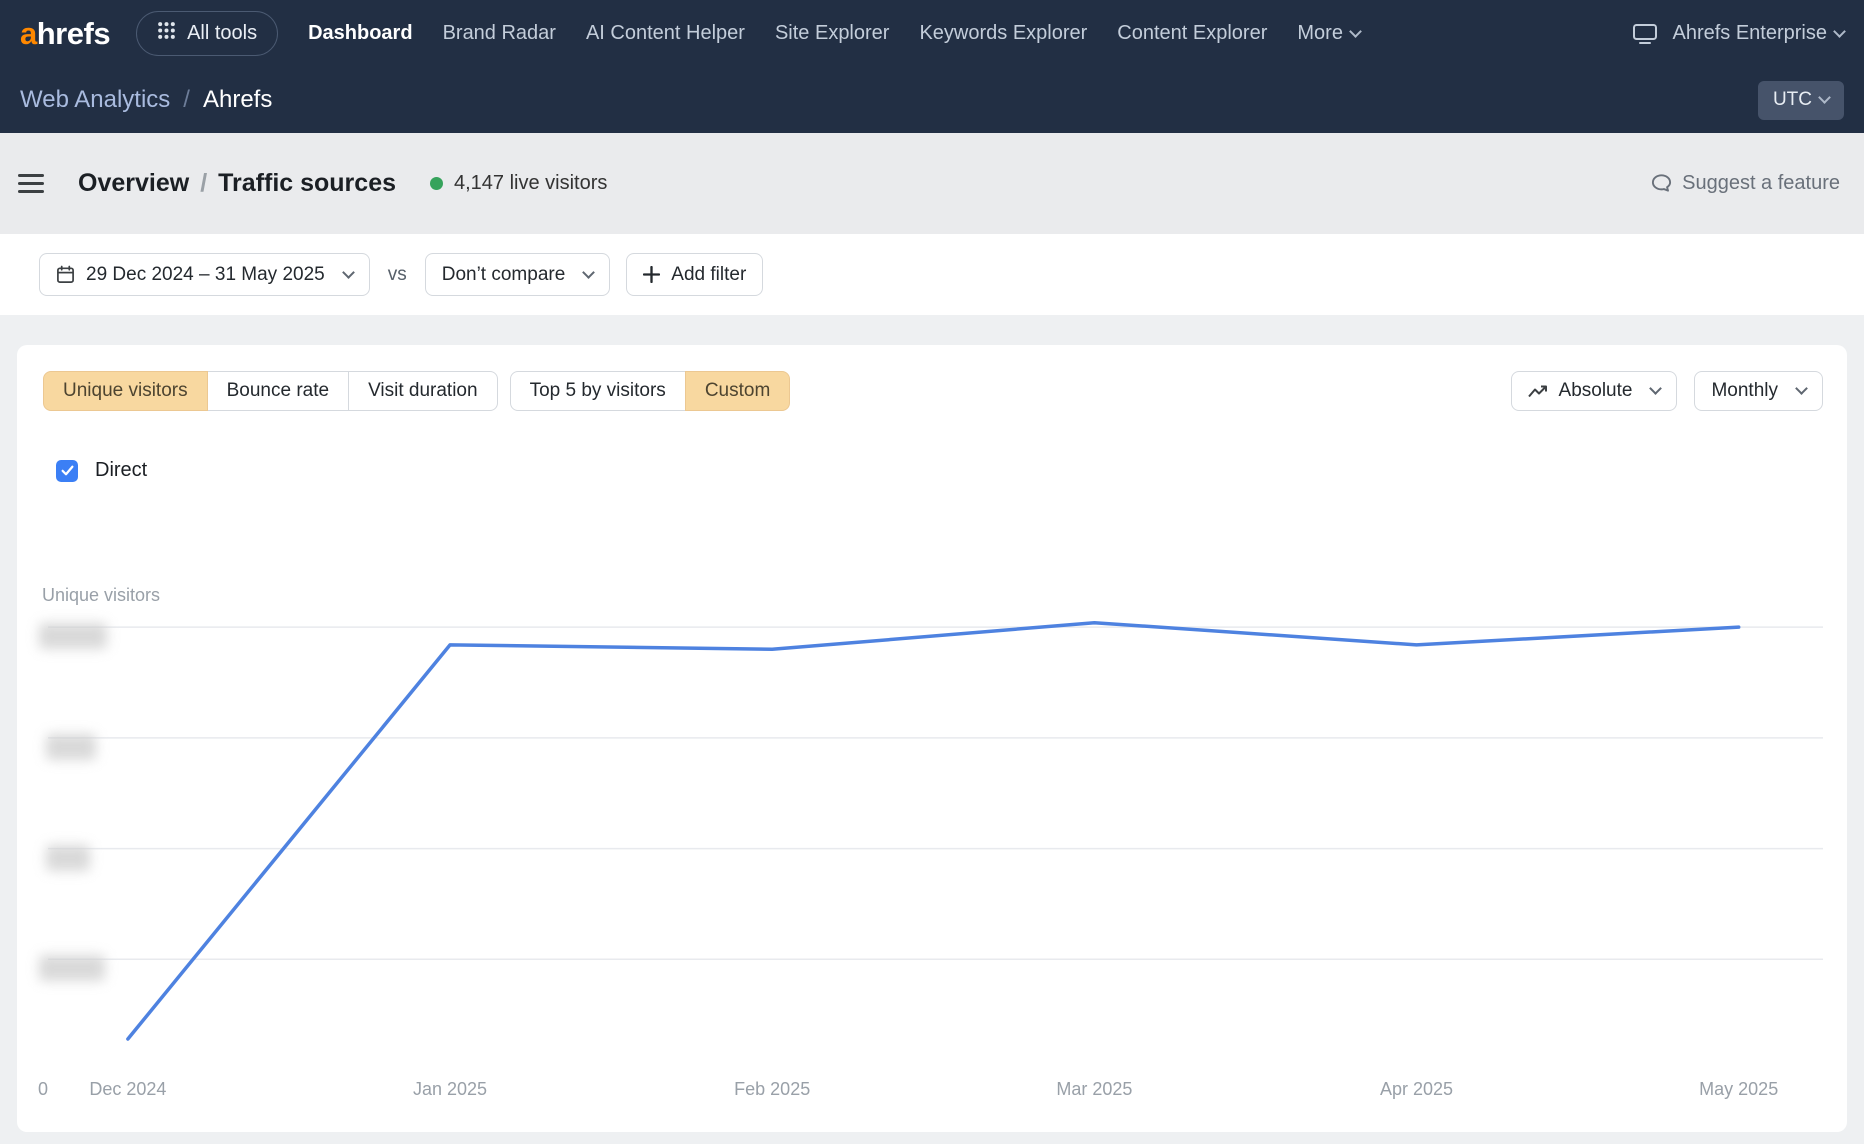 The height and width of the screenshot is (1144, 1864). I want to click on chart-controls: Absolute Monthly, so click(1666, 391).